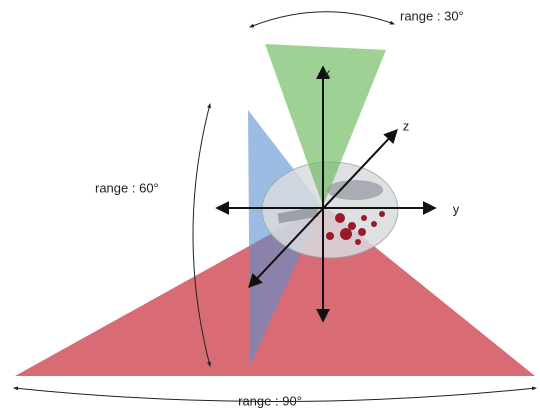  Describe the element at coordinates (432, 15) in the screenshot. I see `range-label: range : 30°` at that location.